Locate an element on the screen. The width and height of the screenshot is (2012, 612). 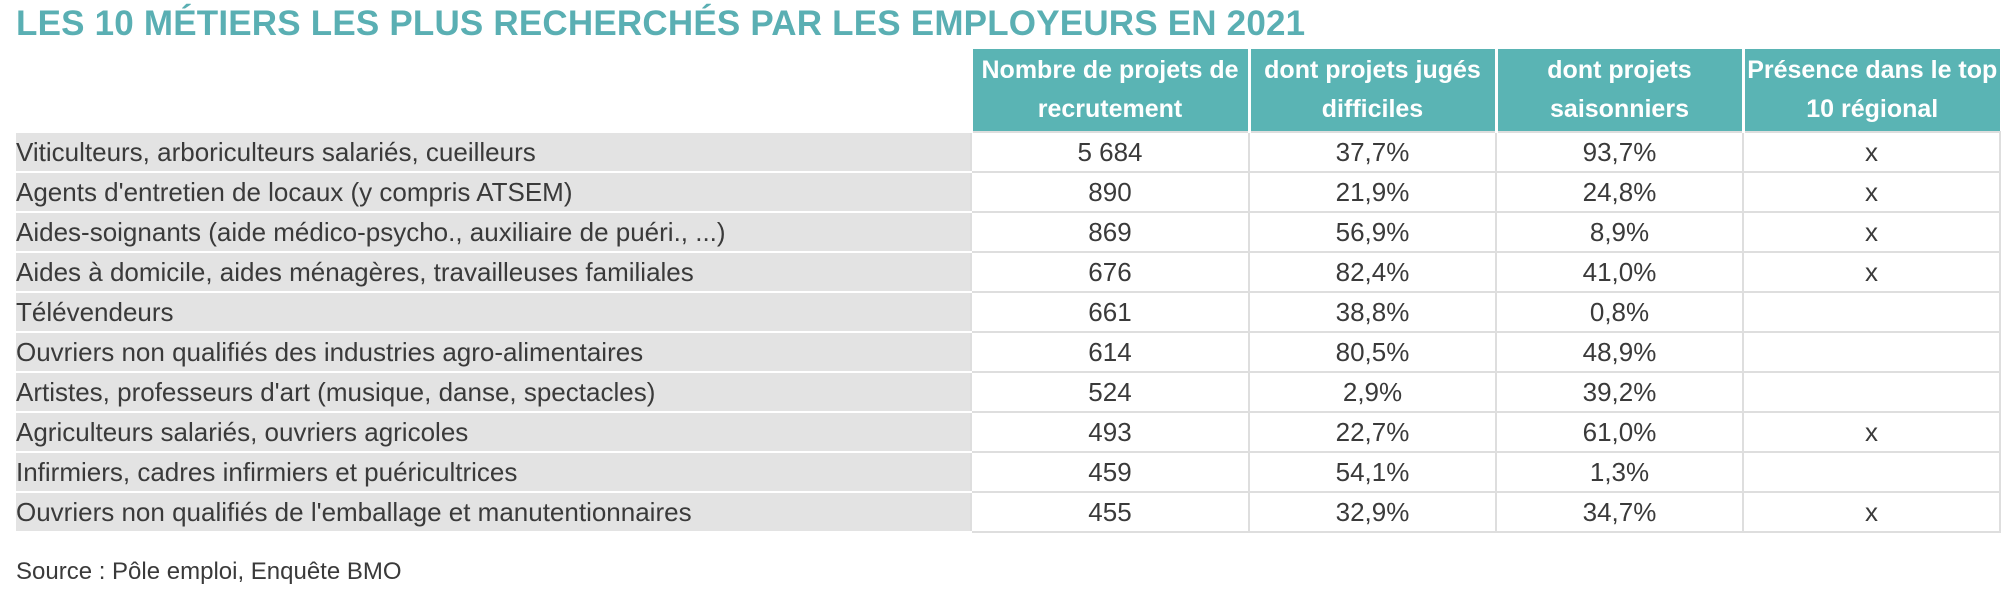
cell-difficiles: 54,1% is located at coordinates (1372, 472).